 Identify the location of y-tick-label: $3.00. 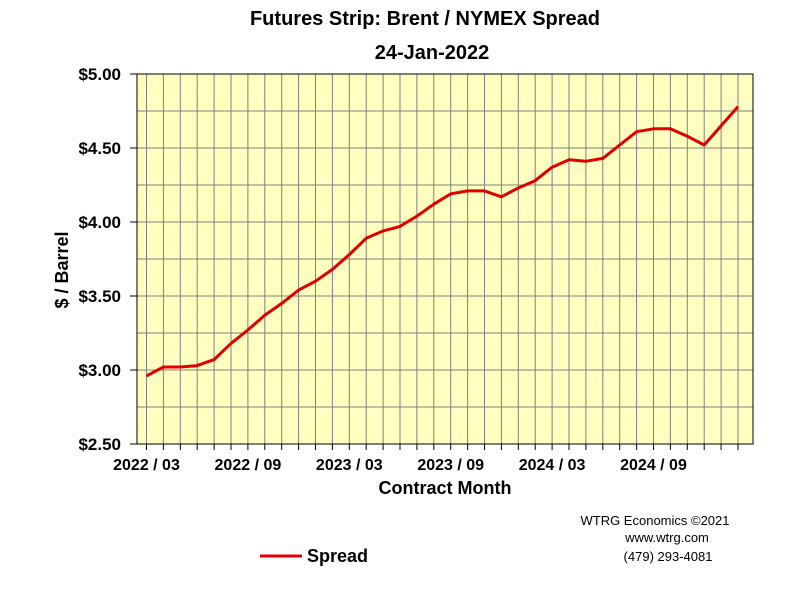
(99, 370).